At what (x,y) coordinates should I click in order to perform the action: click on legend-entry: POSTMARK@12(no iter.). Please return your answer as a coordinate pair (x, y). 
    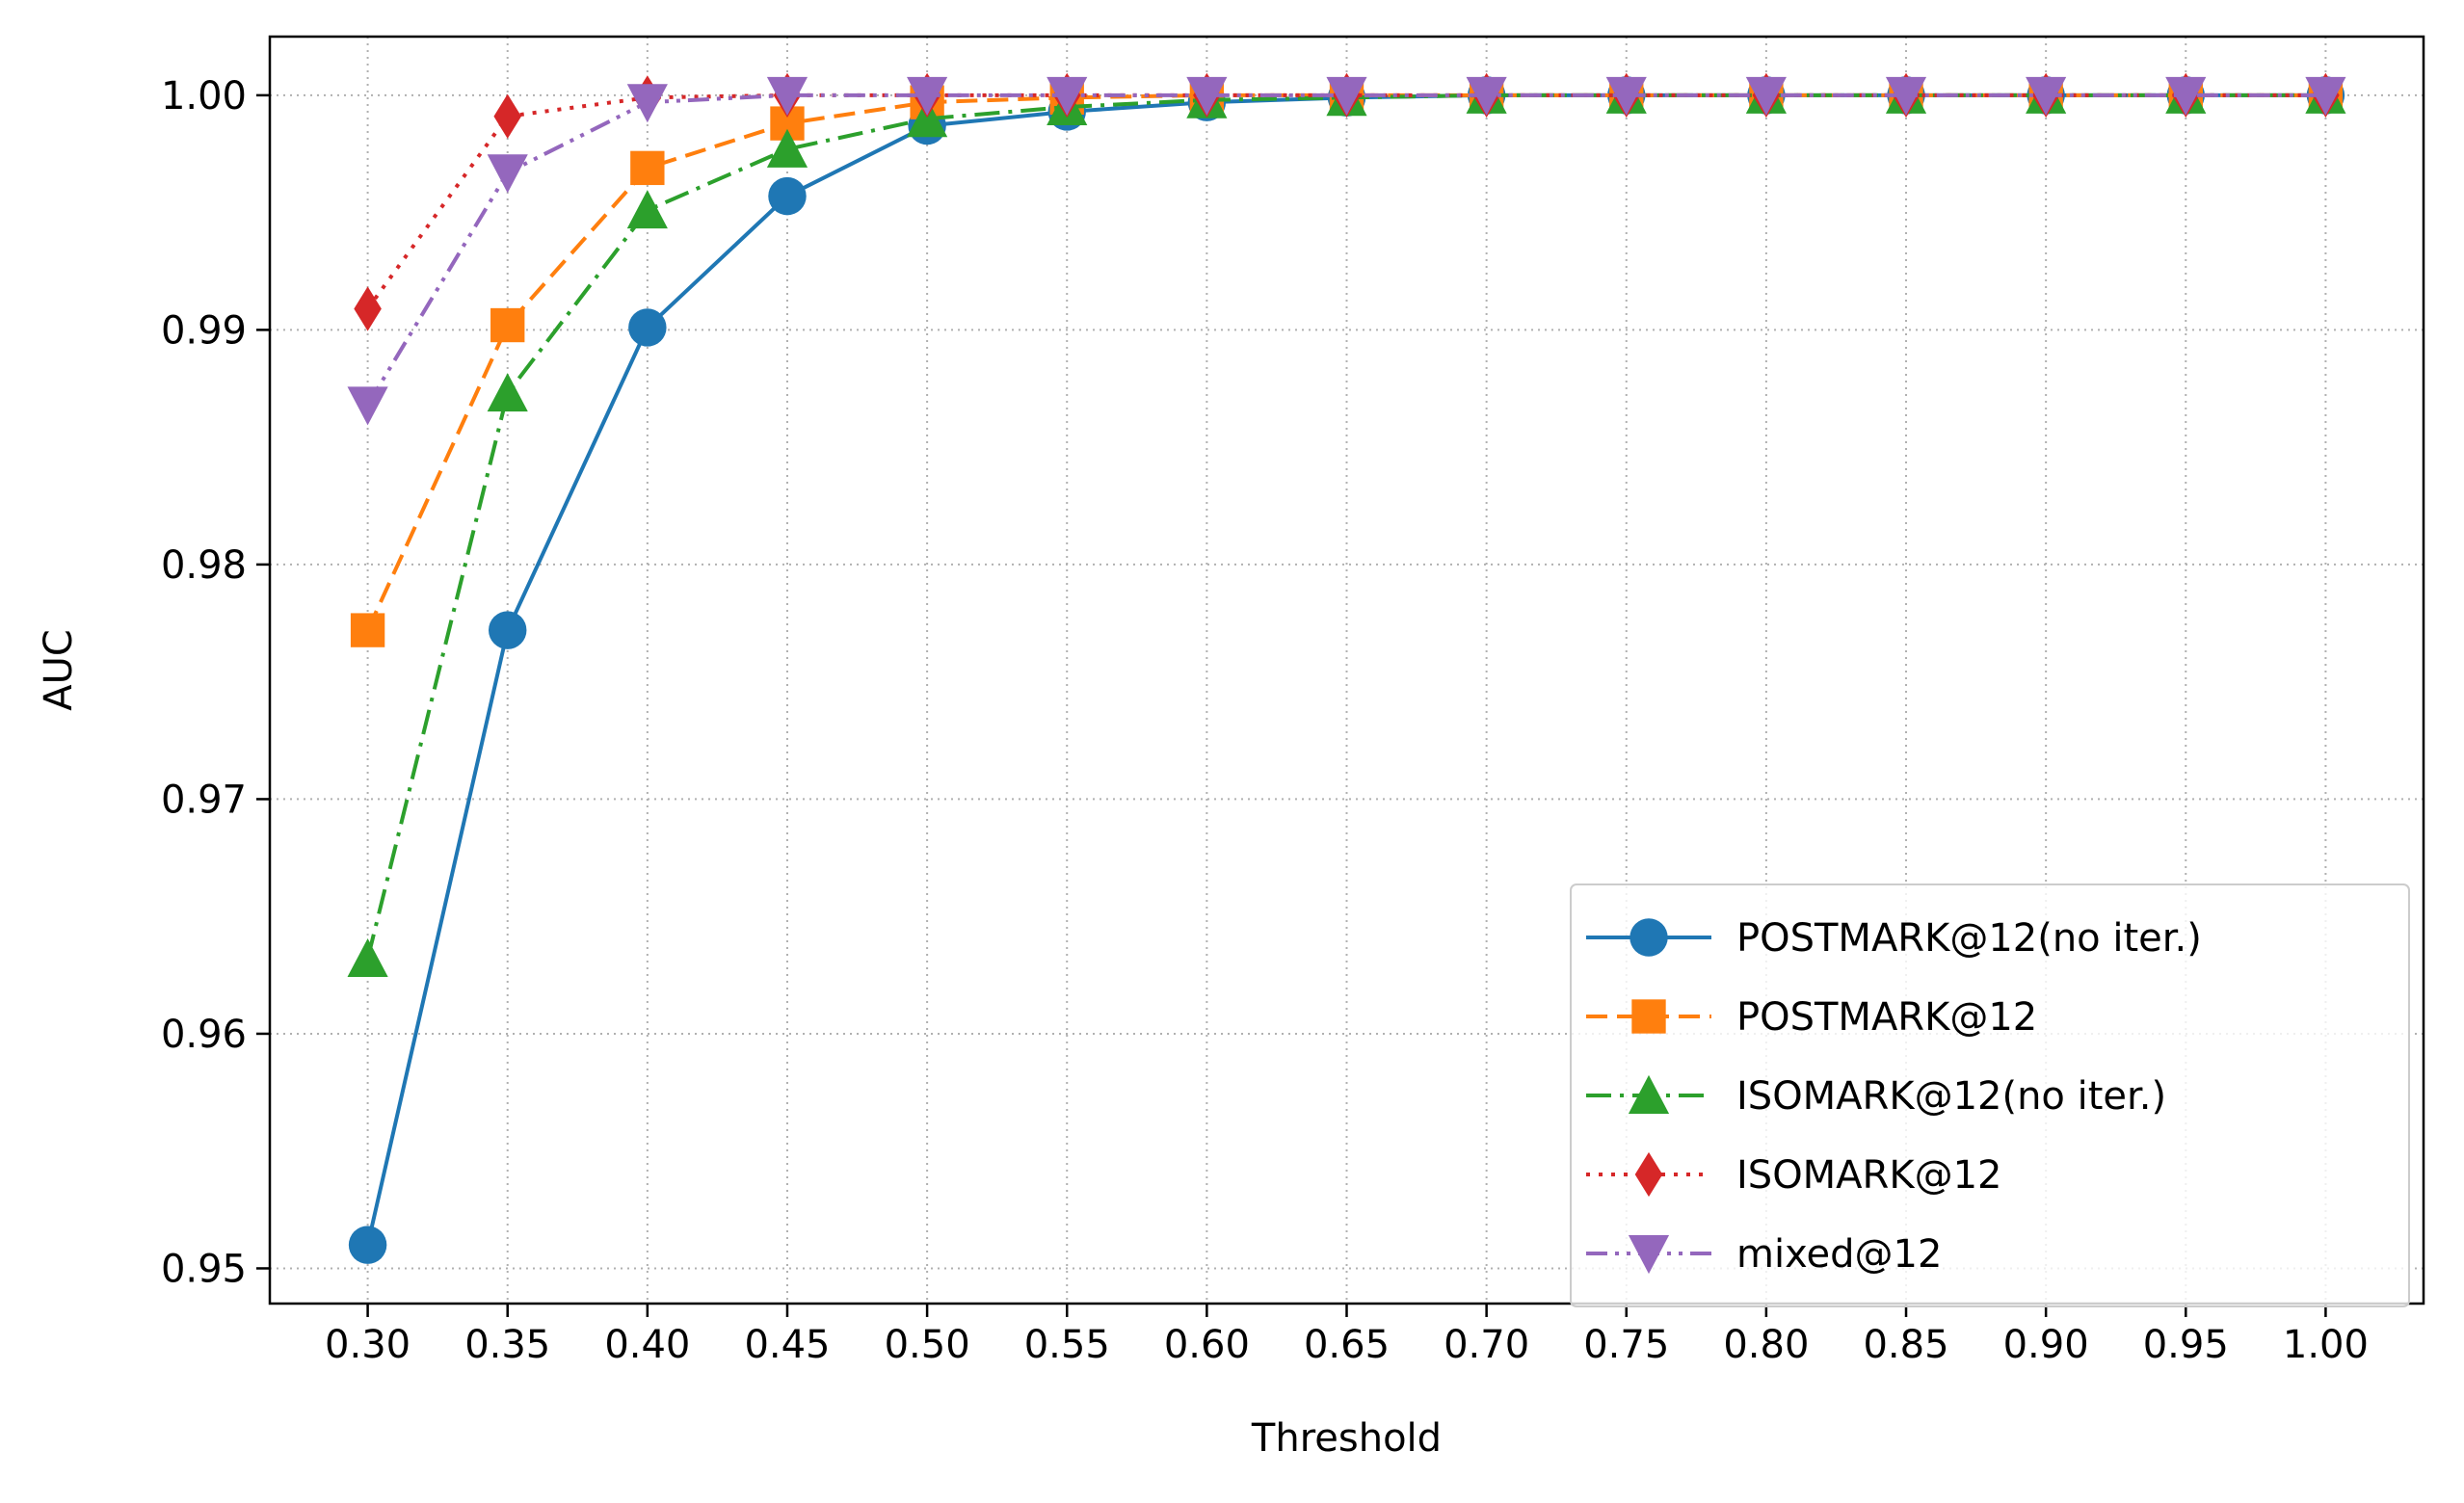
    Looking at the image, I should click on (1894, 938).